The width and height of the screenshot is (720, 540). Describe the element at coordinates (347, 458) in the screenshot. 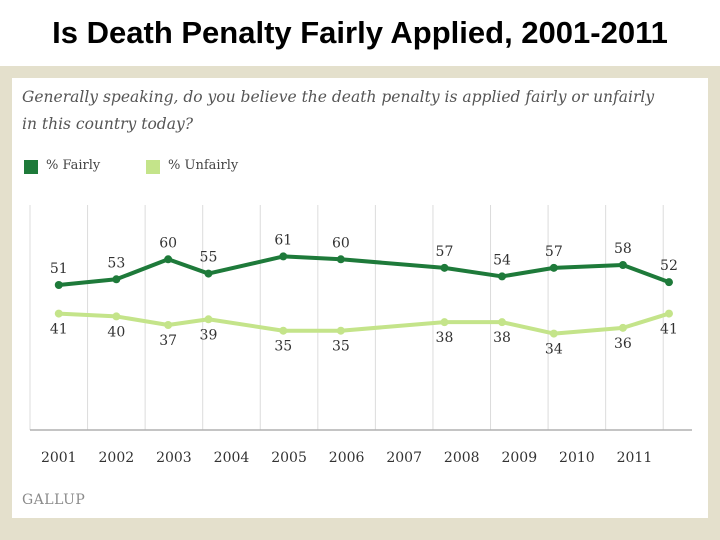

I see `x-tick-2006: 2006` at that location.